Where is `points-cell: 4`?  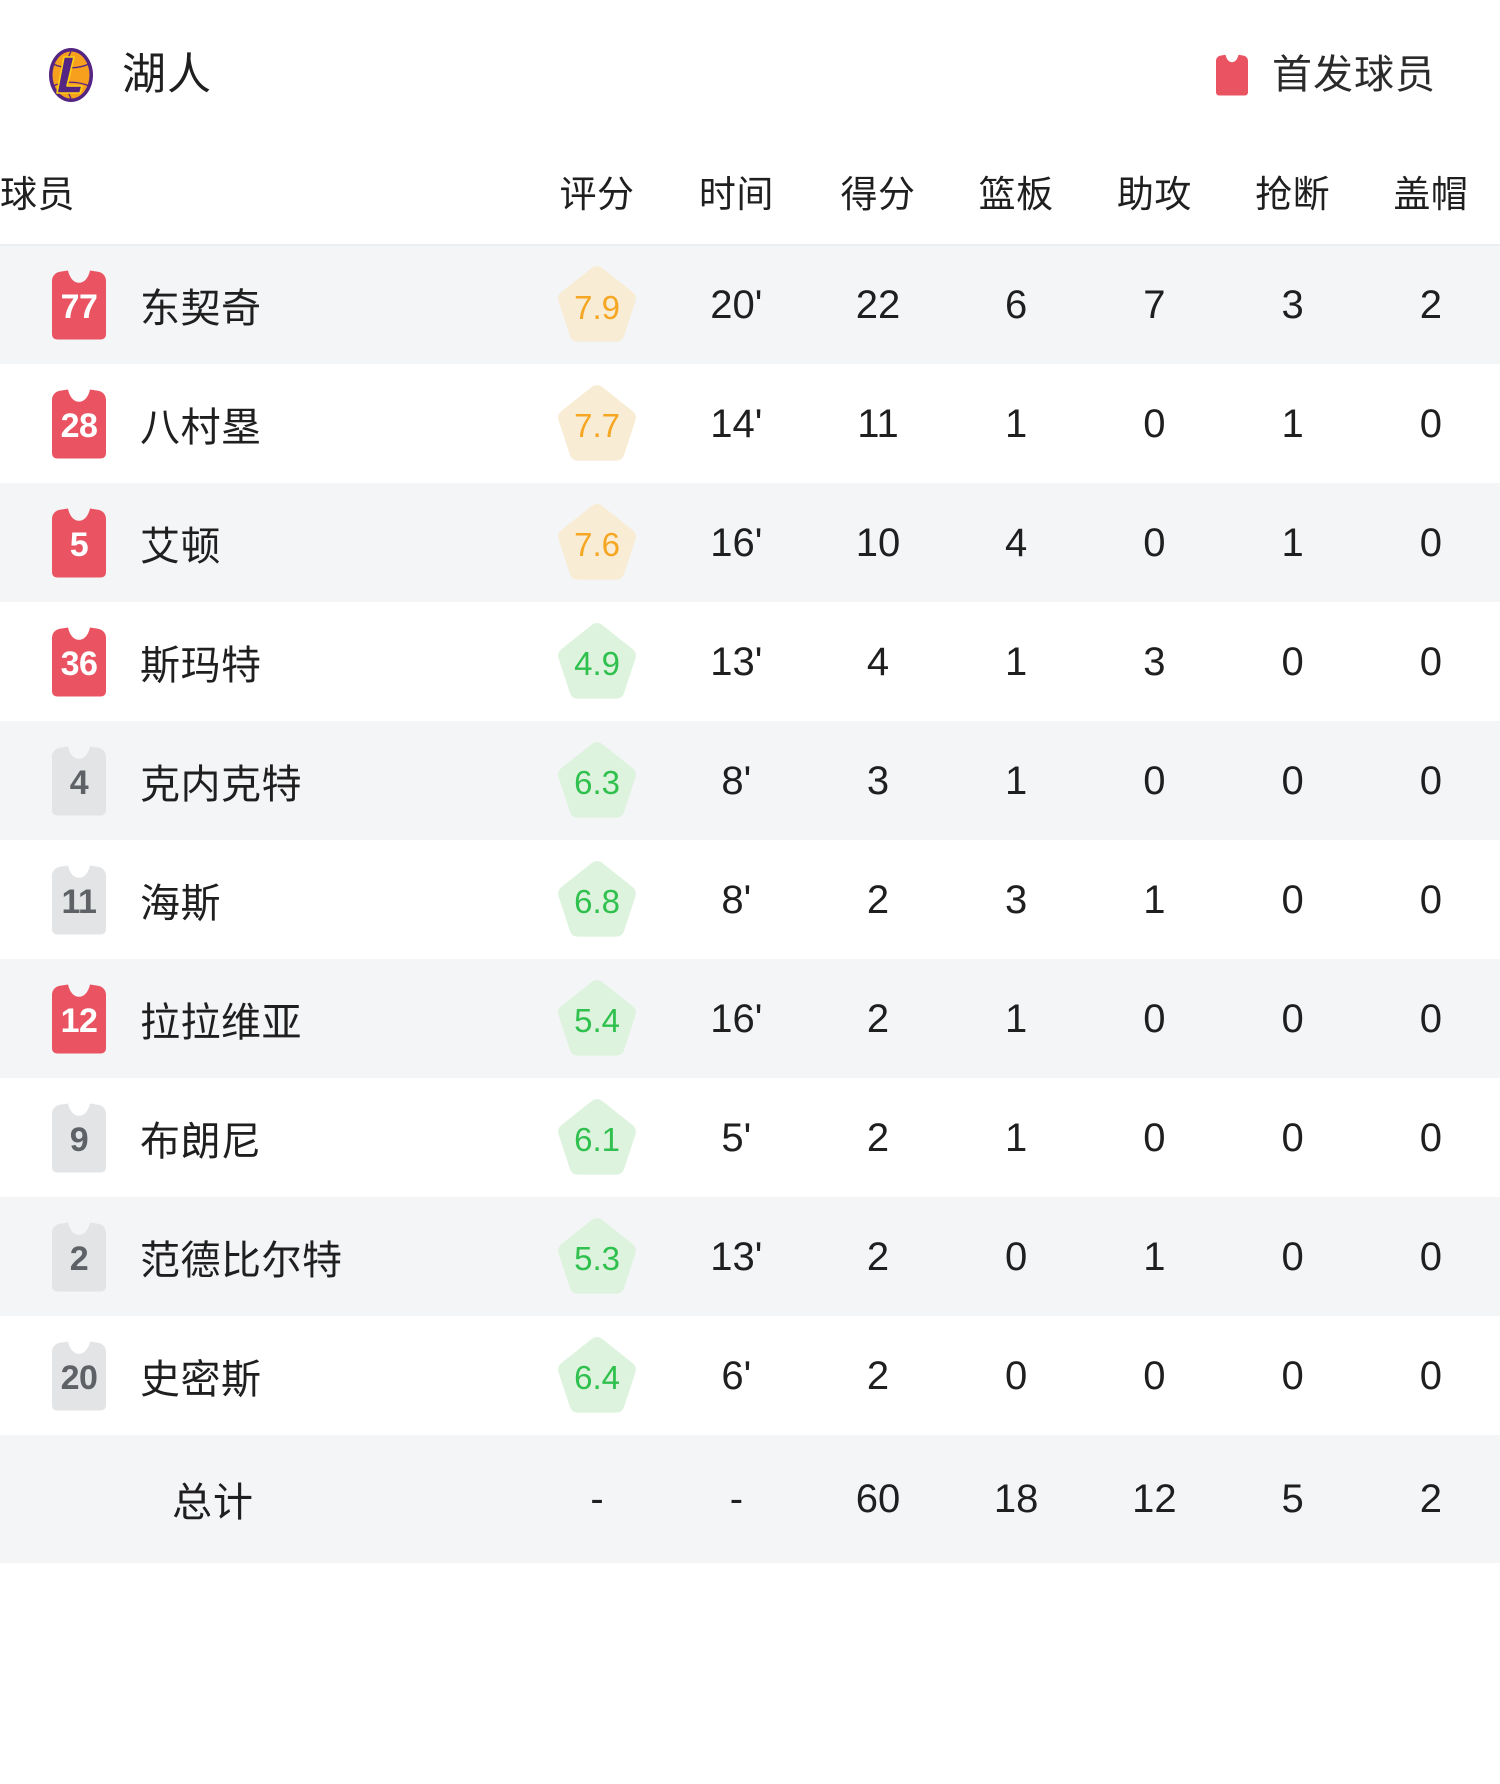
points-cell: 4 is located at coordinates (878, 661).